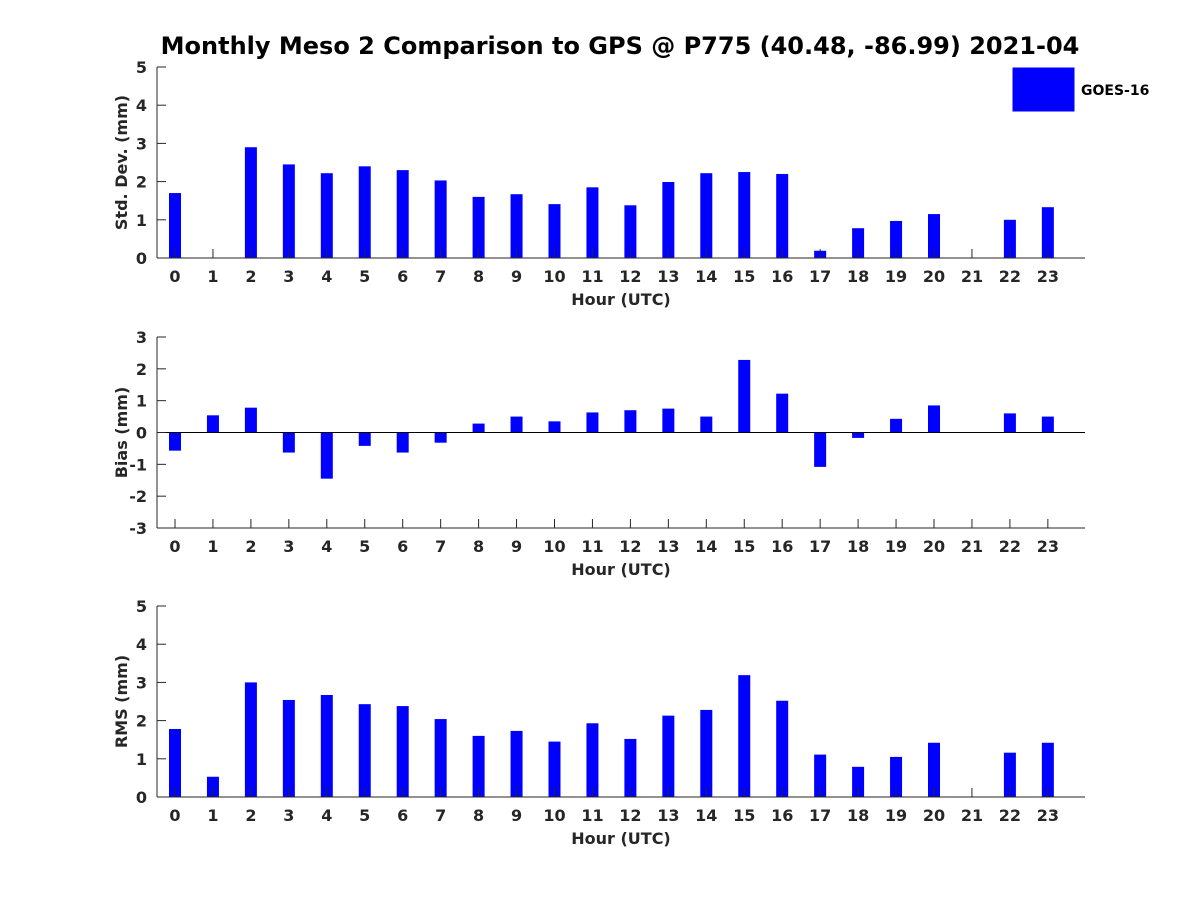 This screenshot has height=900, width=1200. I want to click on y-tick-label: -1, so click(138, 464).